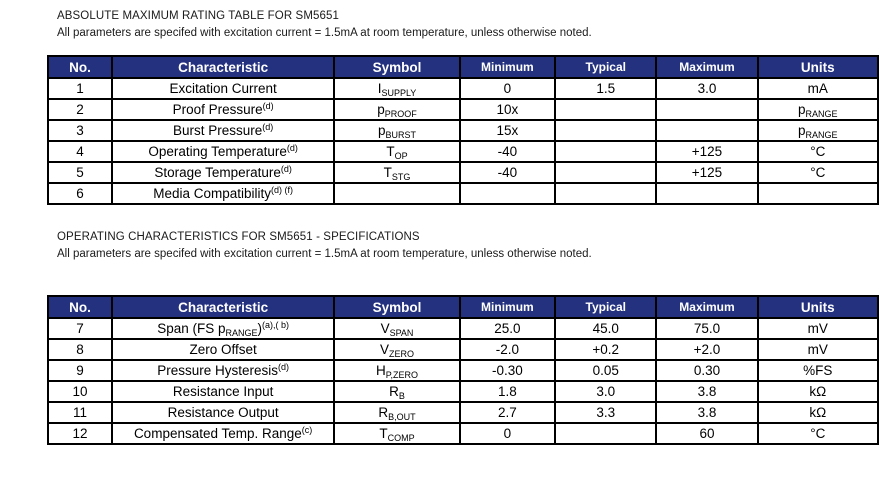  What do you see at coordinates (818, 370) in the screenshot?
I see `cell-units: %FS` at bounding box center [818, 370].